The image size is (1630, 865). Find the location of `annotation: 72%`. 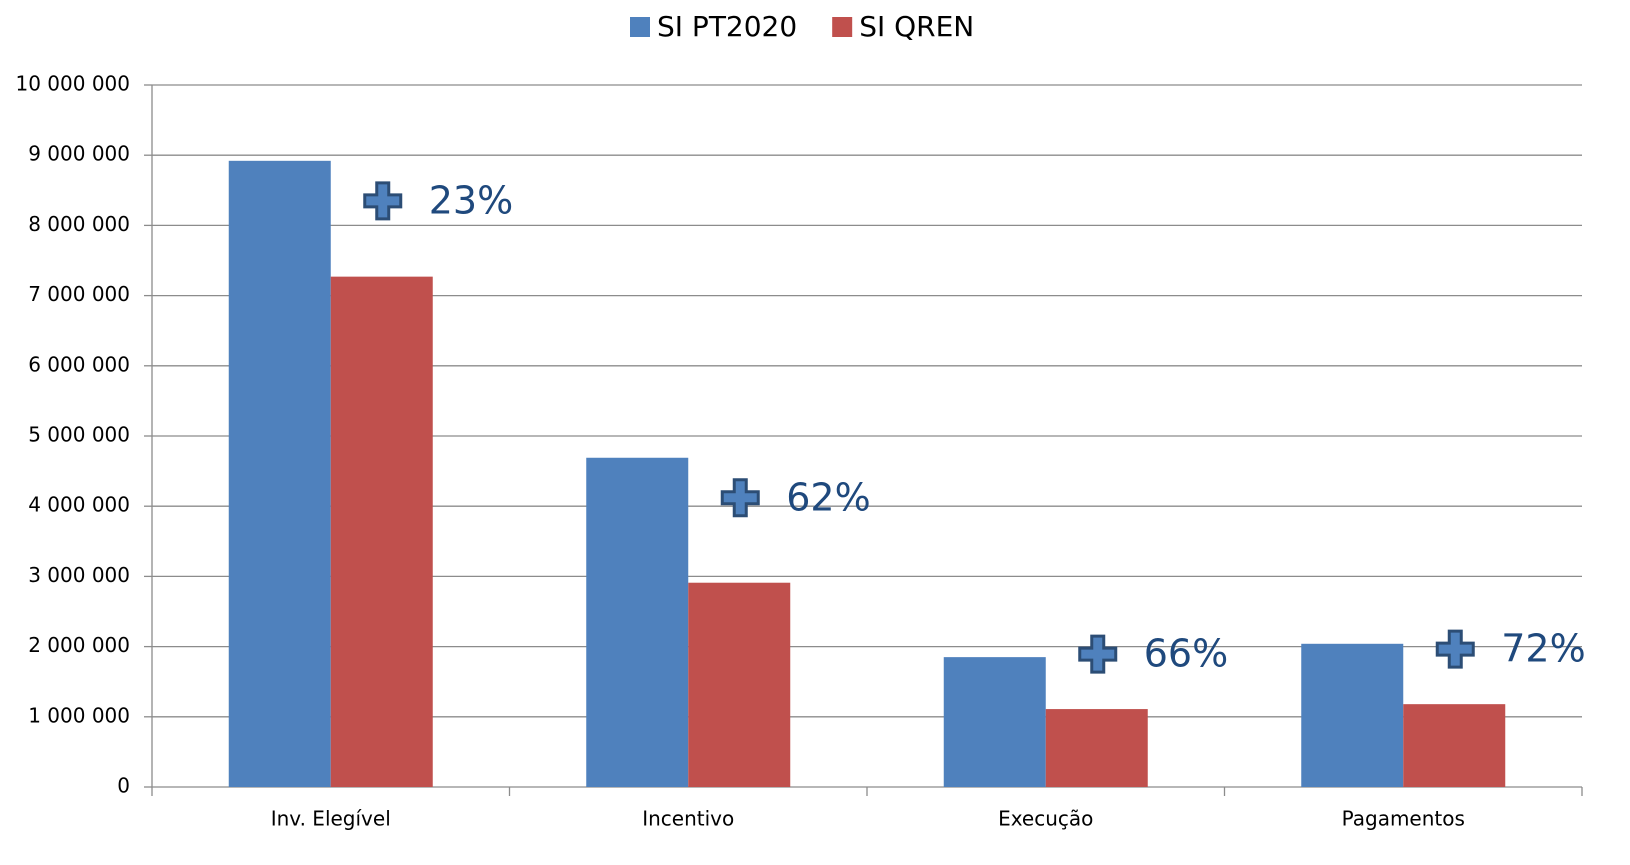

annotation: 72% is located at coordinates (1543, 649).